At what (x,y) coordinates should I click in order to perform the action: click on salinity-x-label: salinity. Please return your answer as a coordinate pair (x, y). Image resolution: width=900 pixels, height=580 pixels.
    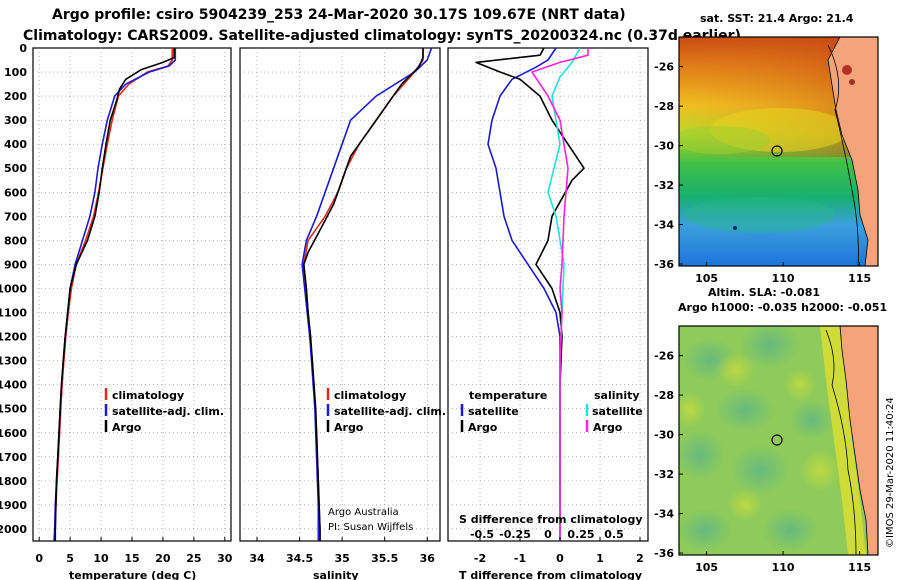
    Looking at the image, I should click on (336, 574).